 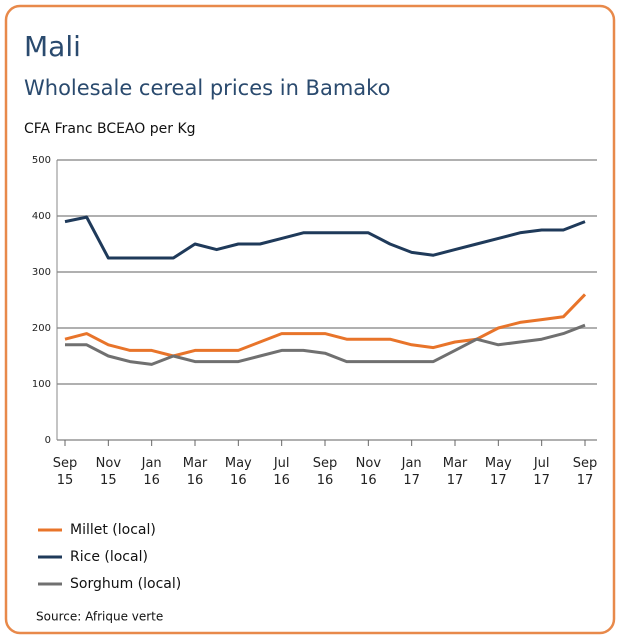 I want to click on source: Source: Afrique verte, so click(x=99, y=617).